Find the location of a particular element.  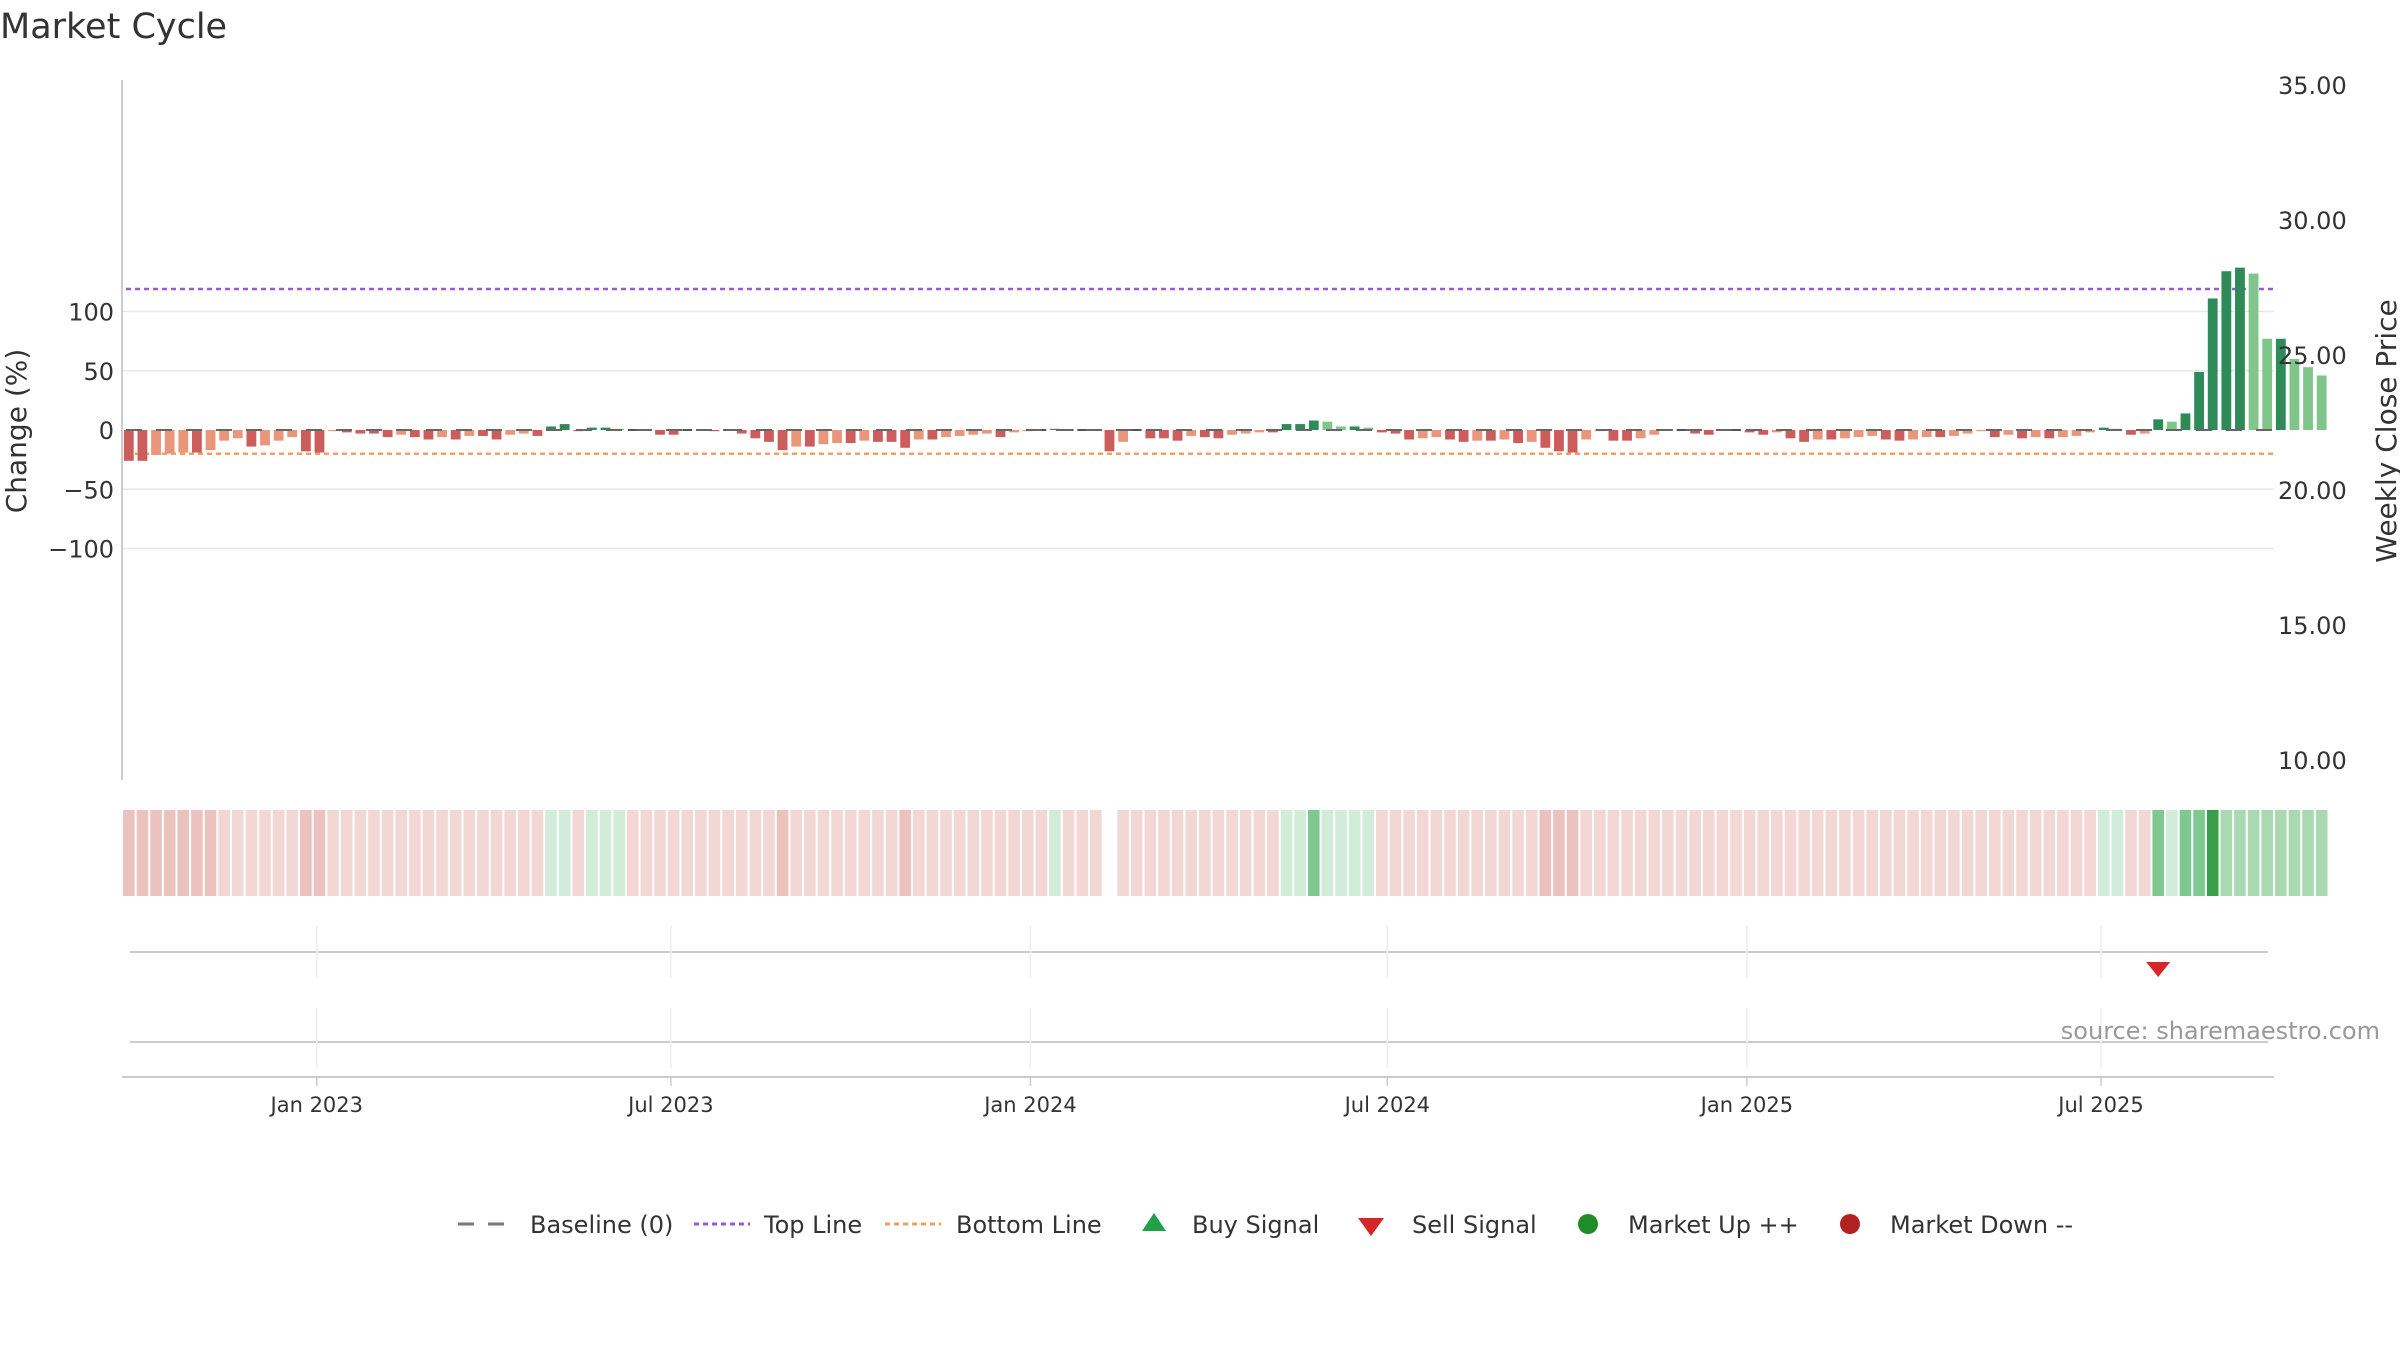

legend-buy-label: Buy Signal is located at coordinates (1255, 1225).